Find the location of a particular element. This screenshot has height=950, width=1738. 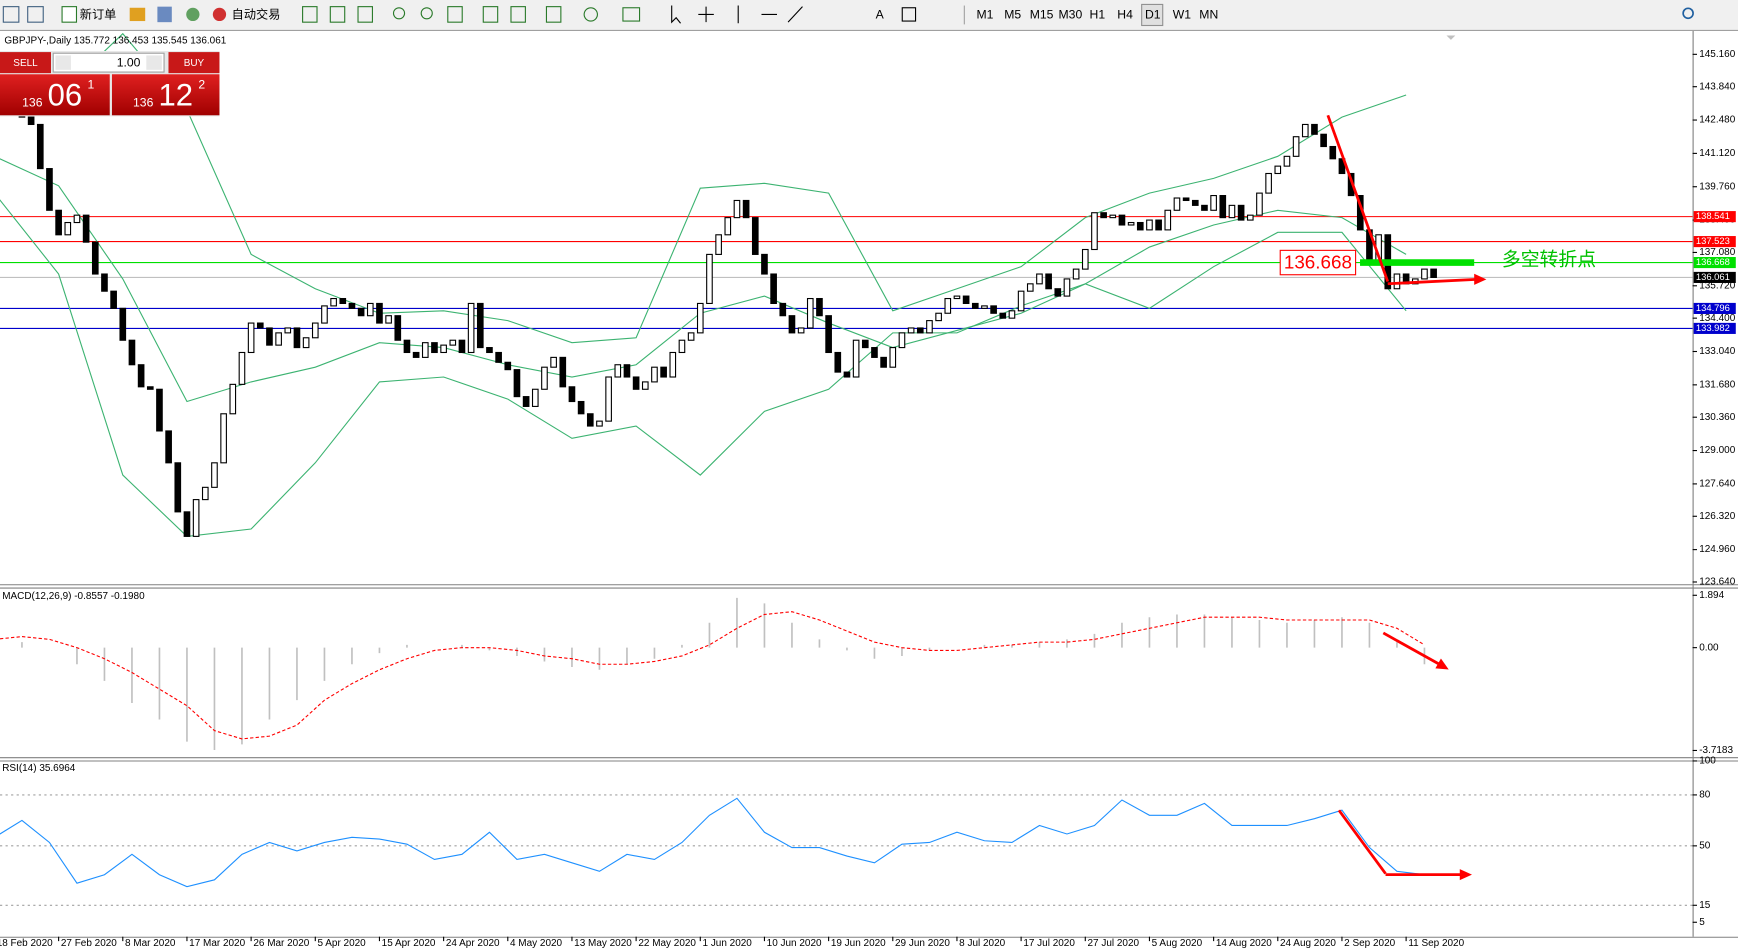

lot-field is located at coordinates (108, 62).